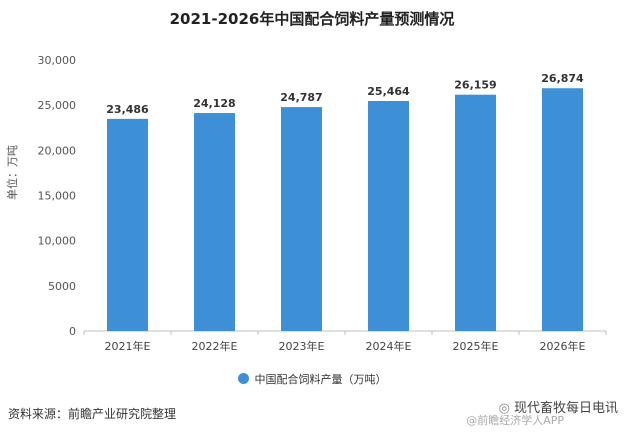 Image resolution: width=624 pixels, height=434 pixels. Describe the element at coordinates (504, 408) in the screenshot. I see `wechat-icon: ◎` at that location.